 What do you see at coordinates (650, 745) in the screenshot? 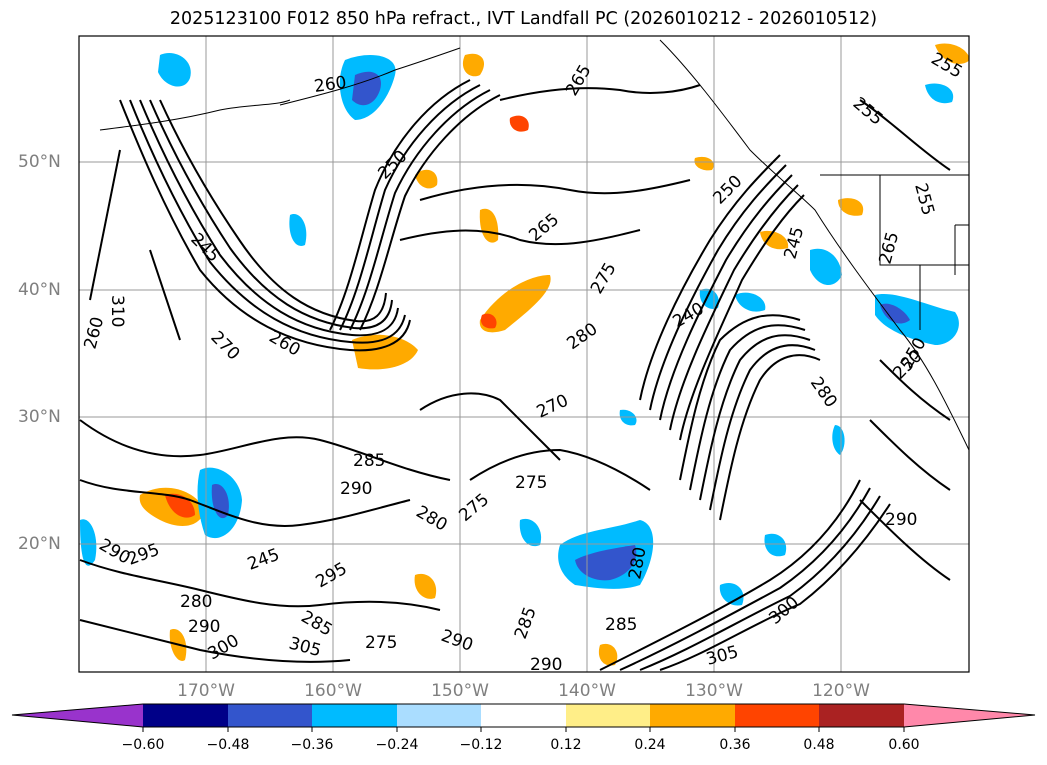
I see `colorbar-tick-label: 0.24` at bounding box center [650, 745].